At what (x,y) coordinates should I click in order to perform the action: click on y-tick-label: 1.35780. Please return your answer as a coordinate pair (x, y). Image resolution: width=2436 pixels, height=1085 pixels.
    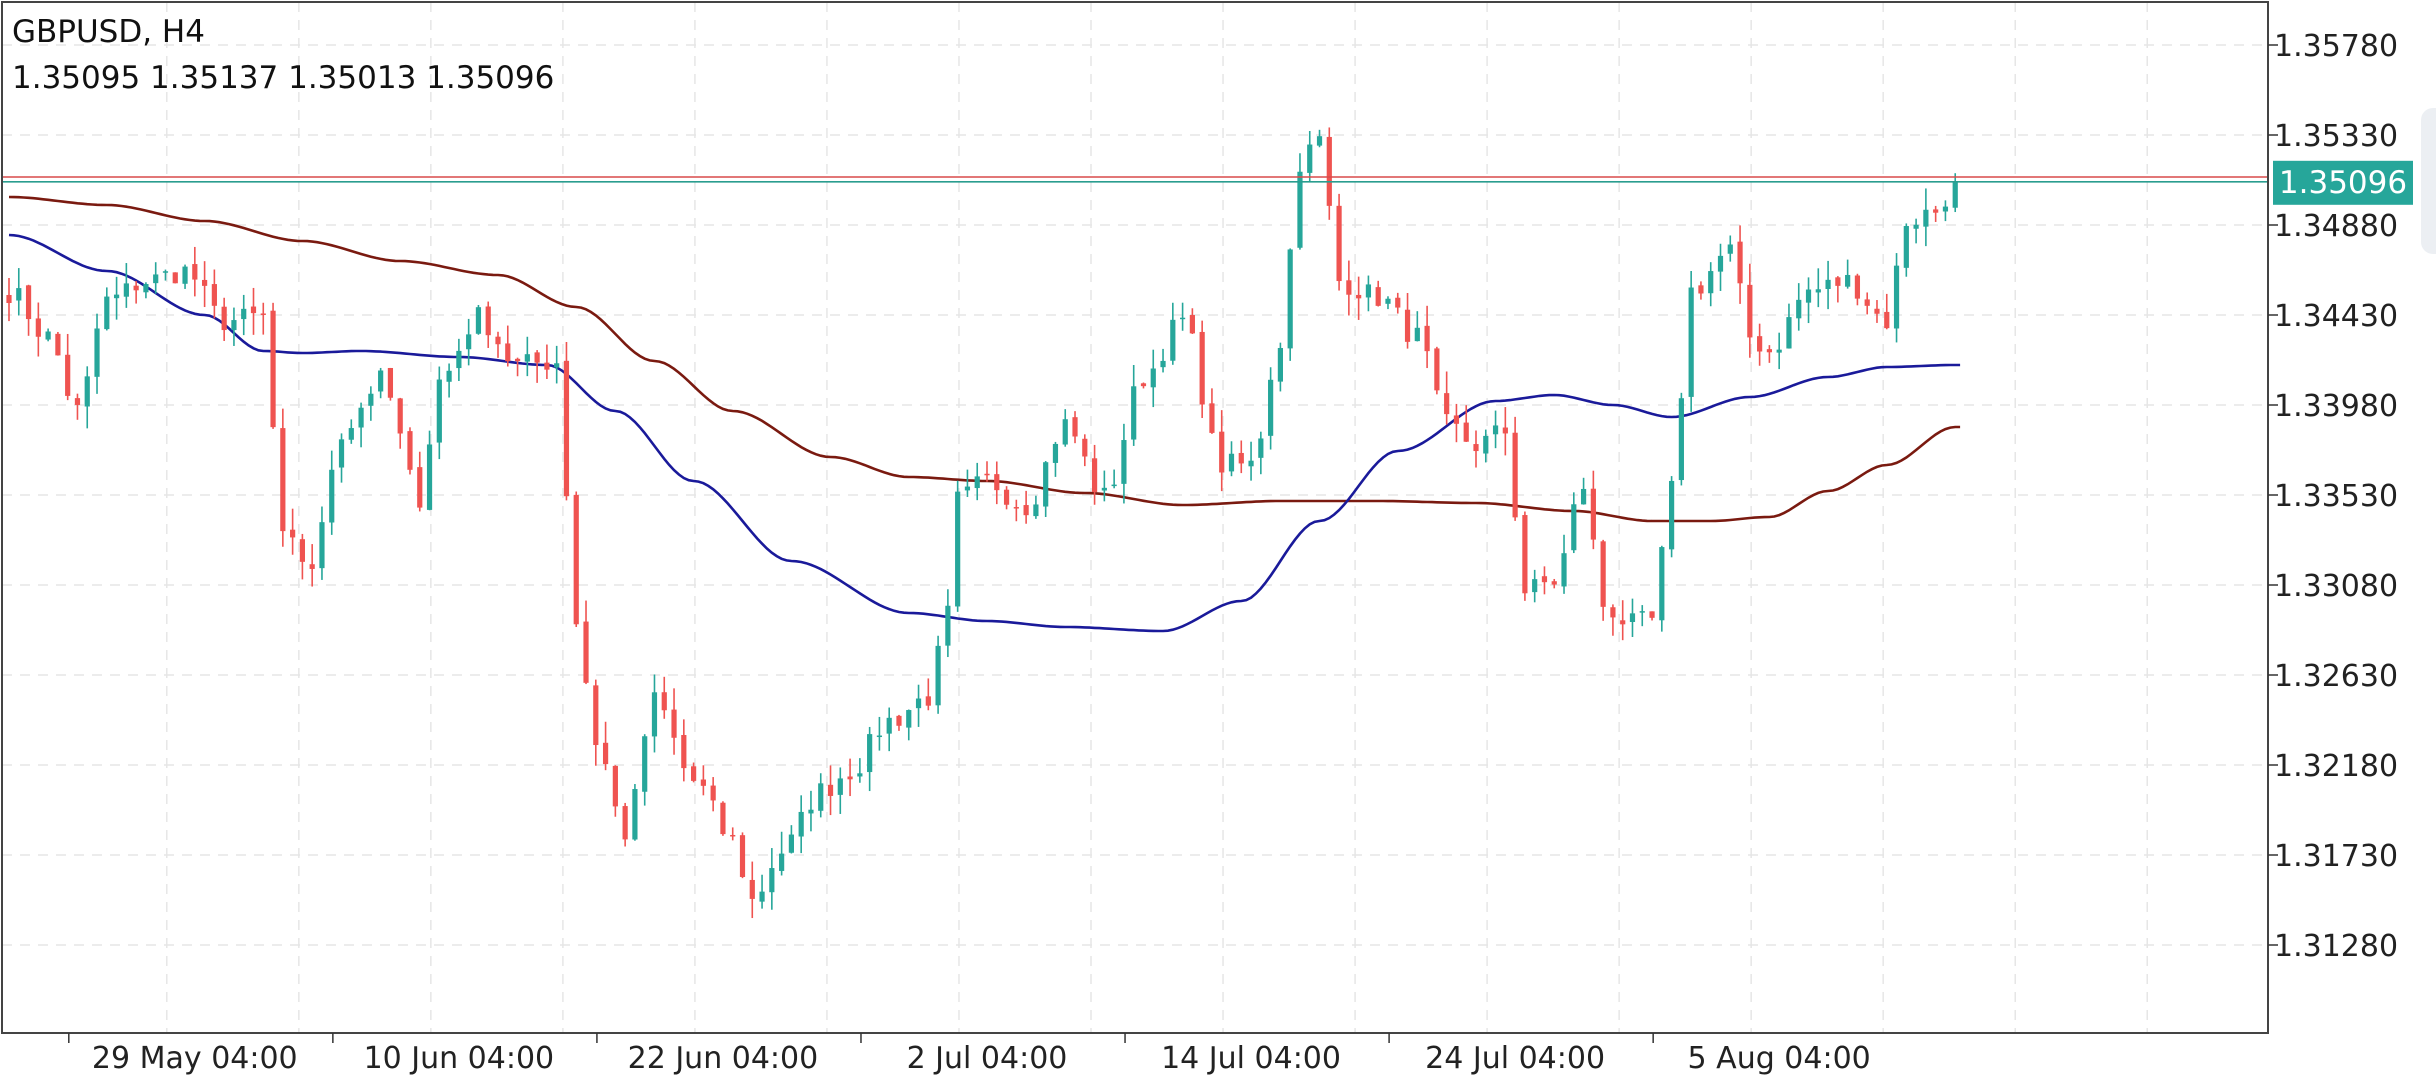
    Looking at the image, I should click on (2336, 46).